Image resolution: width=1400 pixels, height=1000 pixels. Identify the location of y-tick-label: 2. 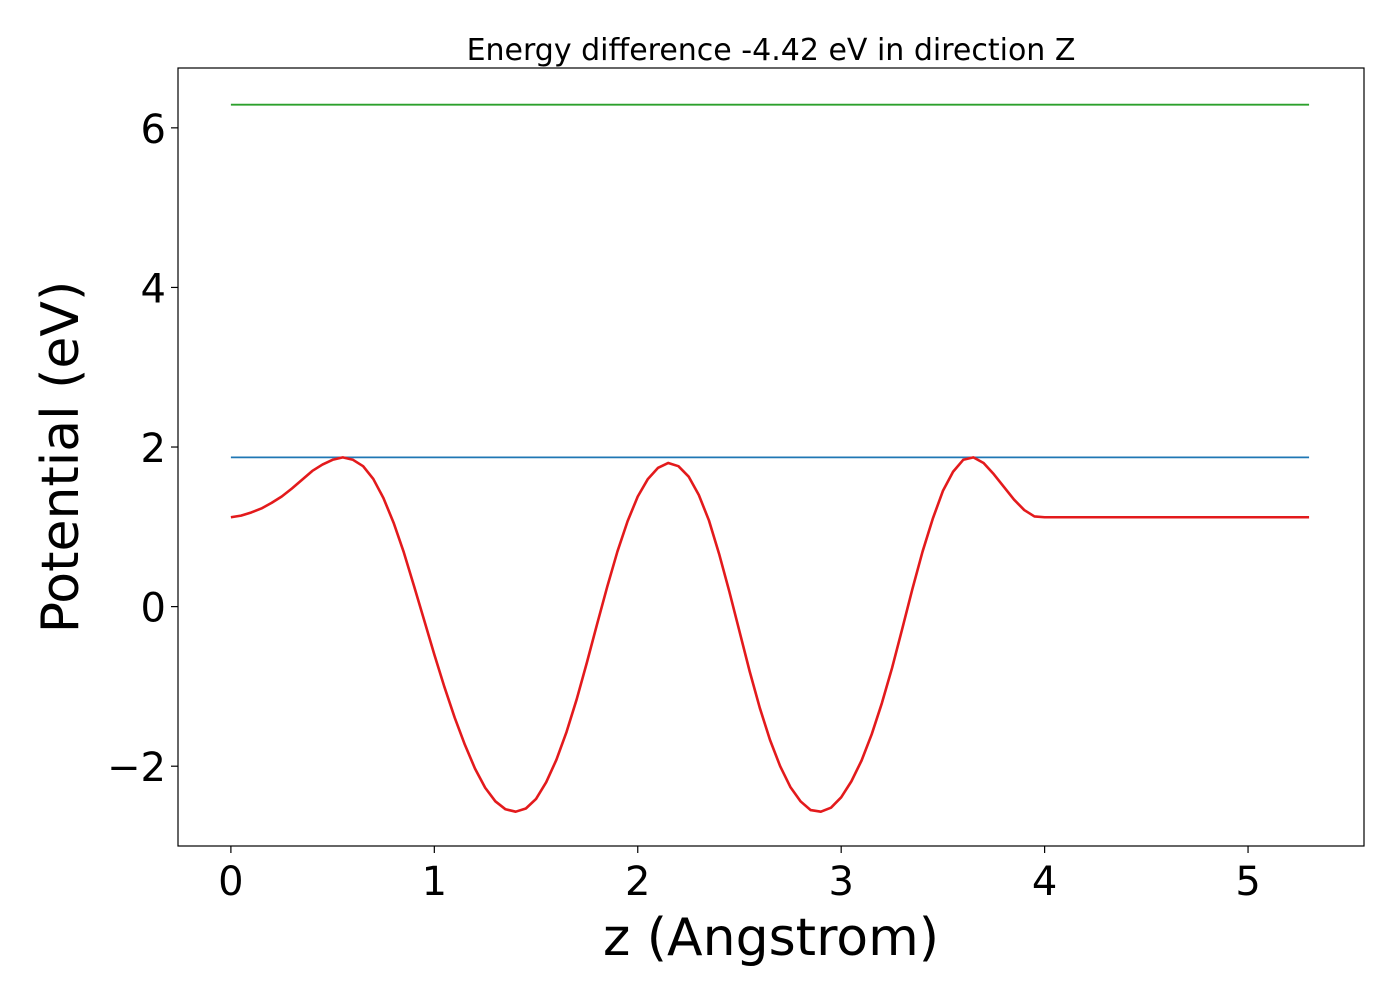
(153, 449).